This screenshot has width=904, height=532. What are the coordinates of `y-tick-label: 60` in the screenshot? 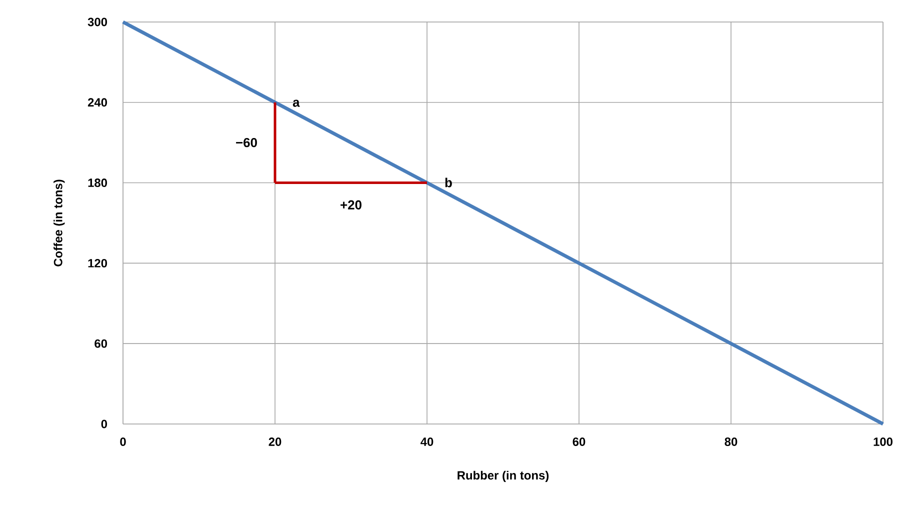 It's located at (100, 343).